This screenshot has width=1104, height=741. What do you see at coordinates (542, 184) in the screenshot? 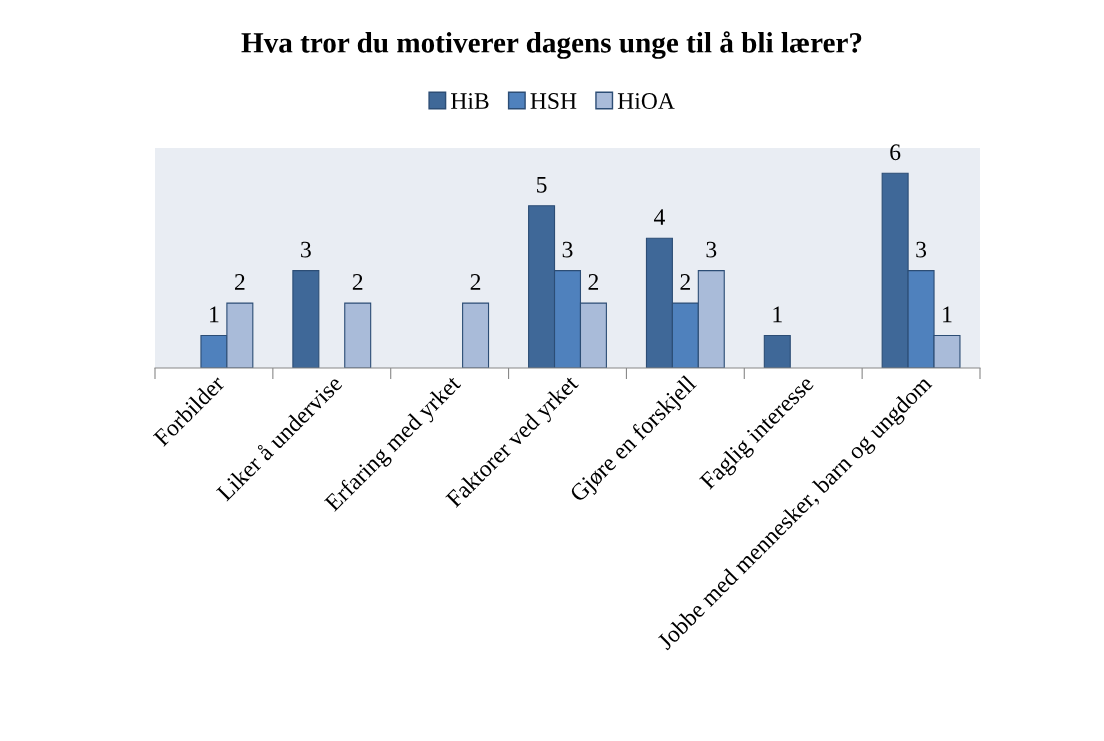
I see `data-label: 5` at bounding box center [542, 184].